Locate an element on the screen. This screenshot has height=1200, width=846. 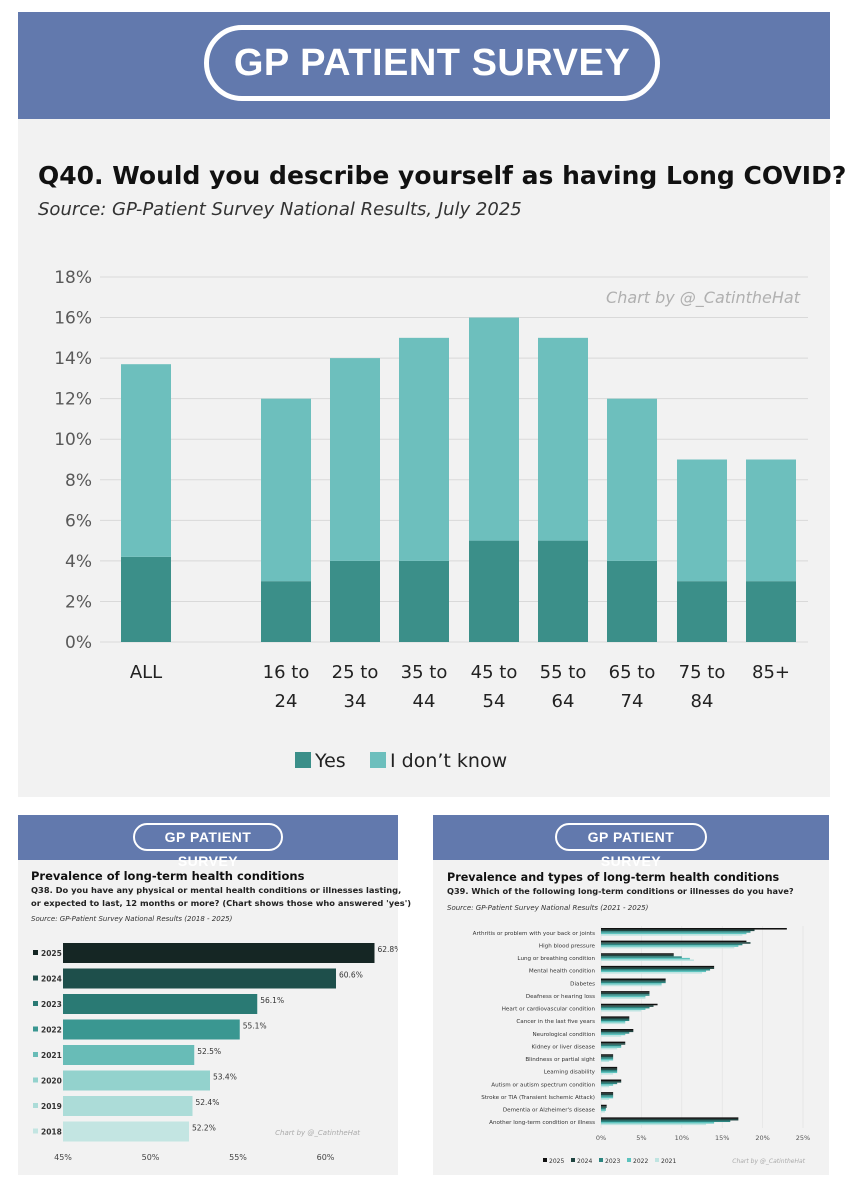
value-label: 60.6% is located at coordinates (351, 975).